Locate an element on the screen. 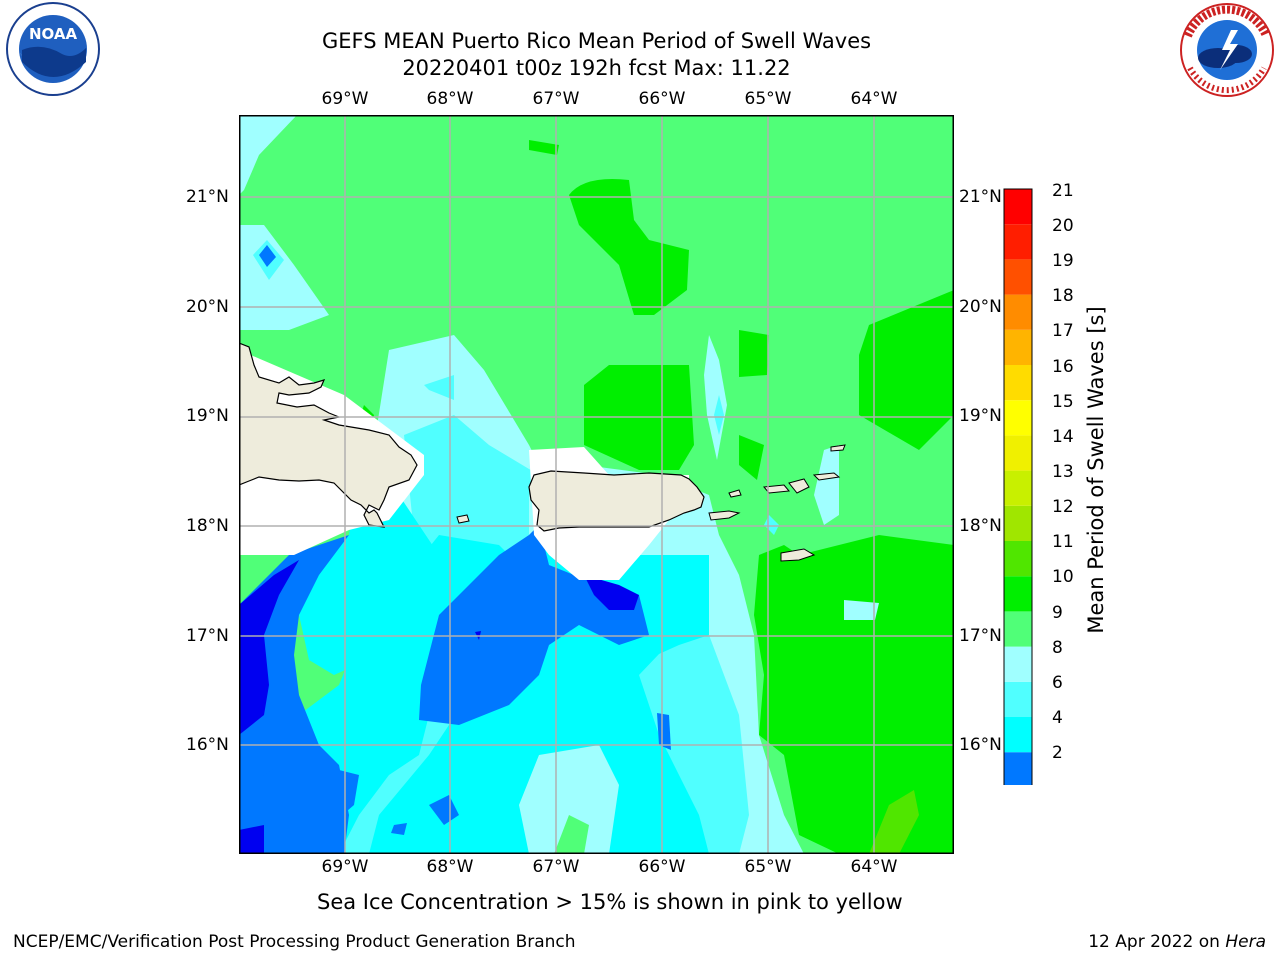 This screenshot has width=1280, height=960. lon-label-top: 66°W is located at coordinates (662, 99).